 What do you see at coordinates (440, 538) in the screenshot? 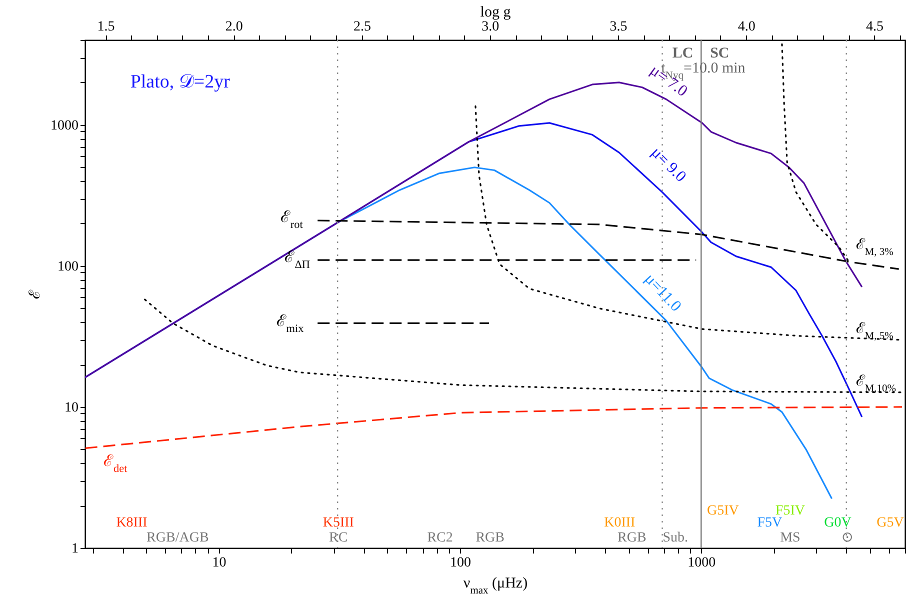
I see `annotation: RC2` at bounding box center [440, 538].